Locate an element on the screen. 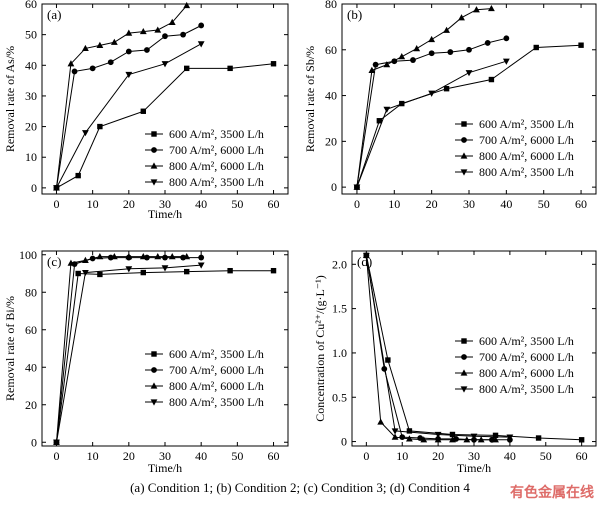  x-tick-label: 0 is located at coordinates (366, 456).